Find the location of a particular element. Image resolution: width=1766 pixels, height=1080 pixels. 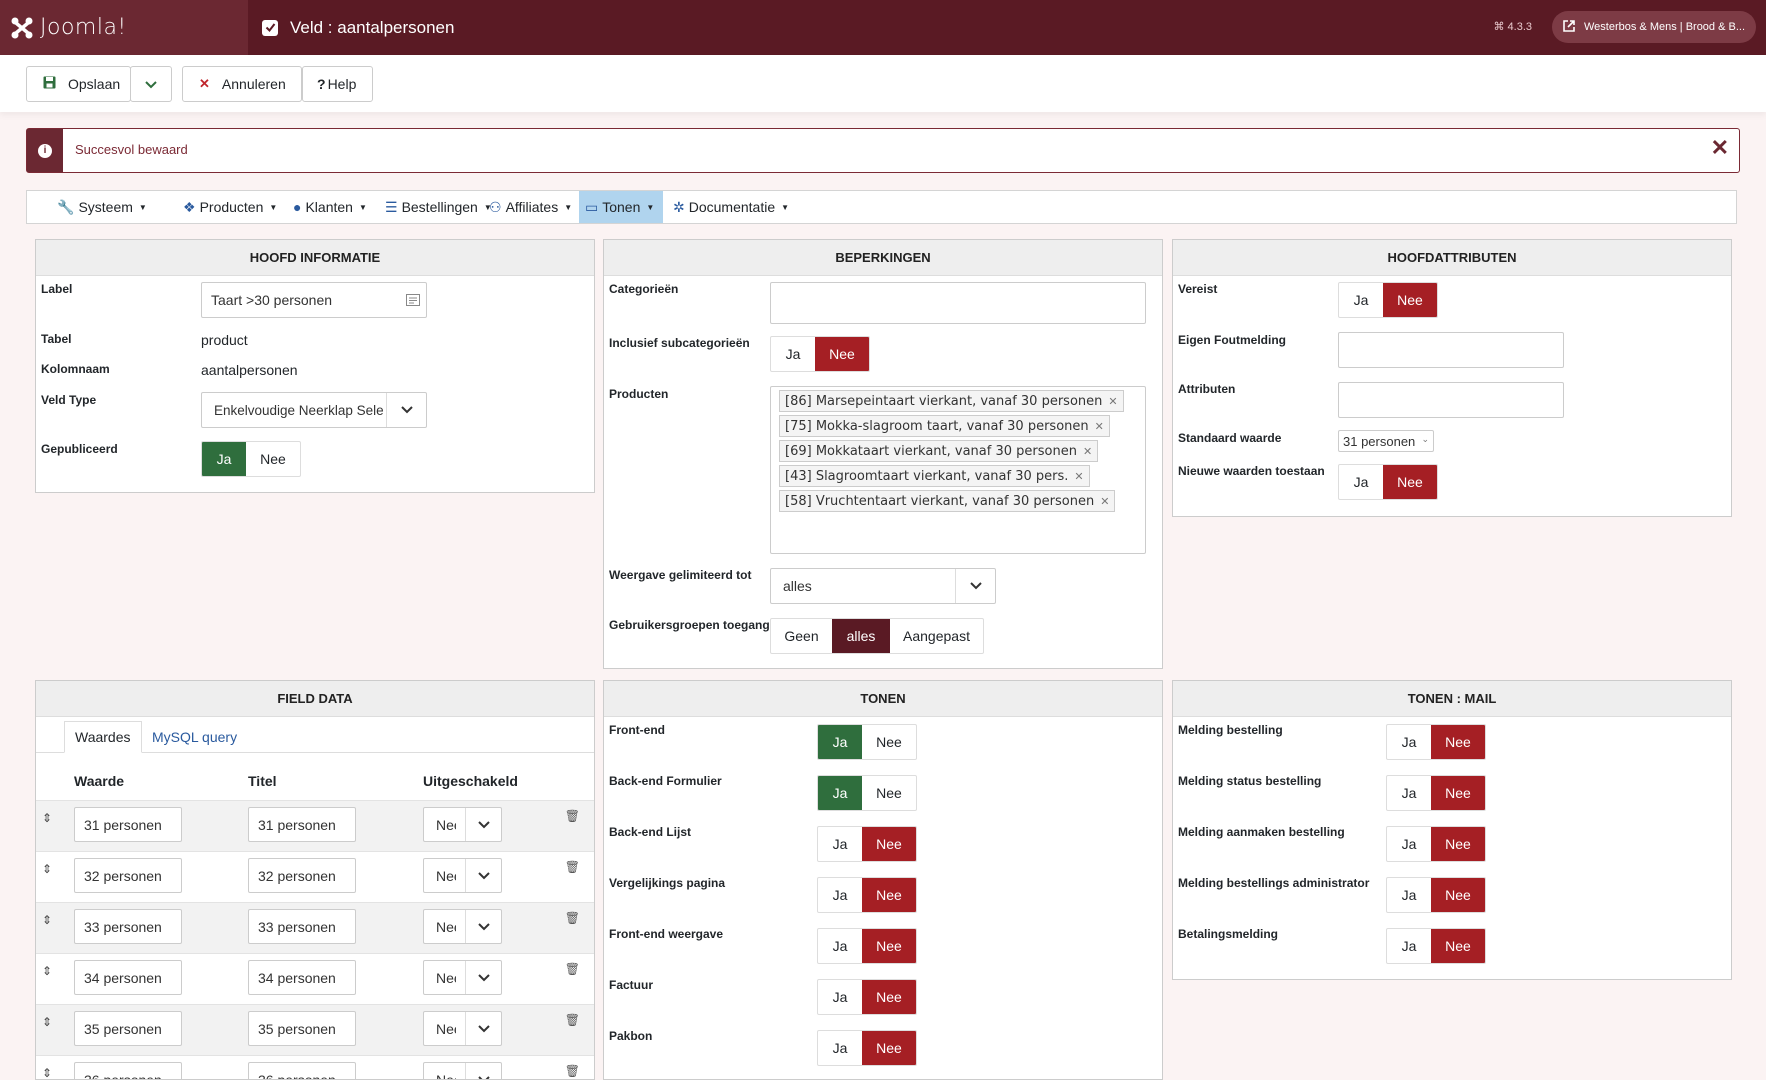

vereist-toggle: Ja Nee is located at coordinates (1388, 300).